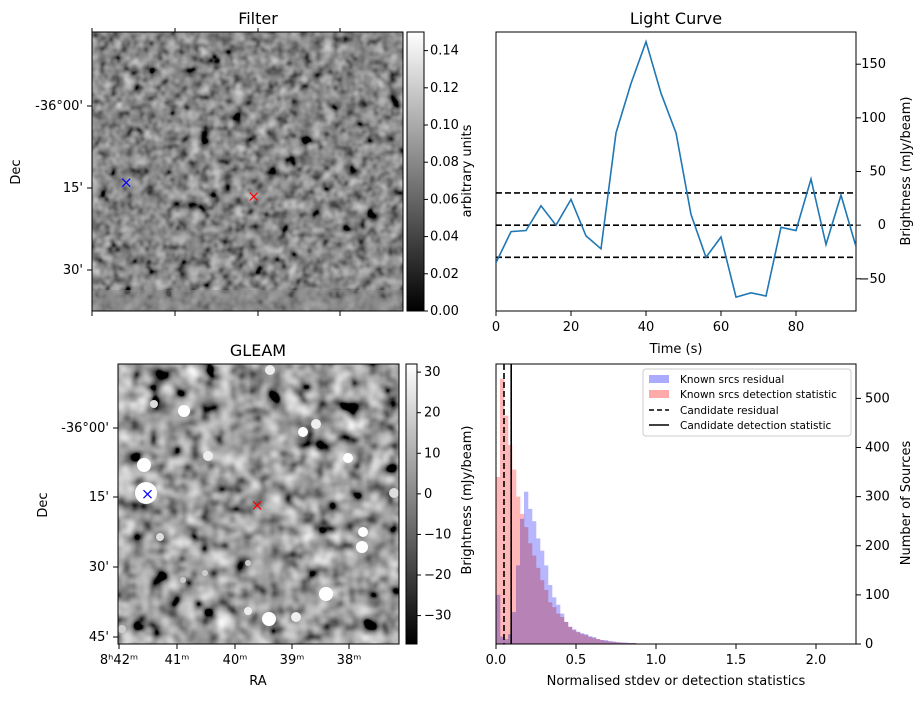 The width and height of the screenshot is (924, 703). Describe the element at coordinates (444, 162) in the screenshot. I see `filter-cbar-tick-label: 0.08` at that location.